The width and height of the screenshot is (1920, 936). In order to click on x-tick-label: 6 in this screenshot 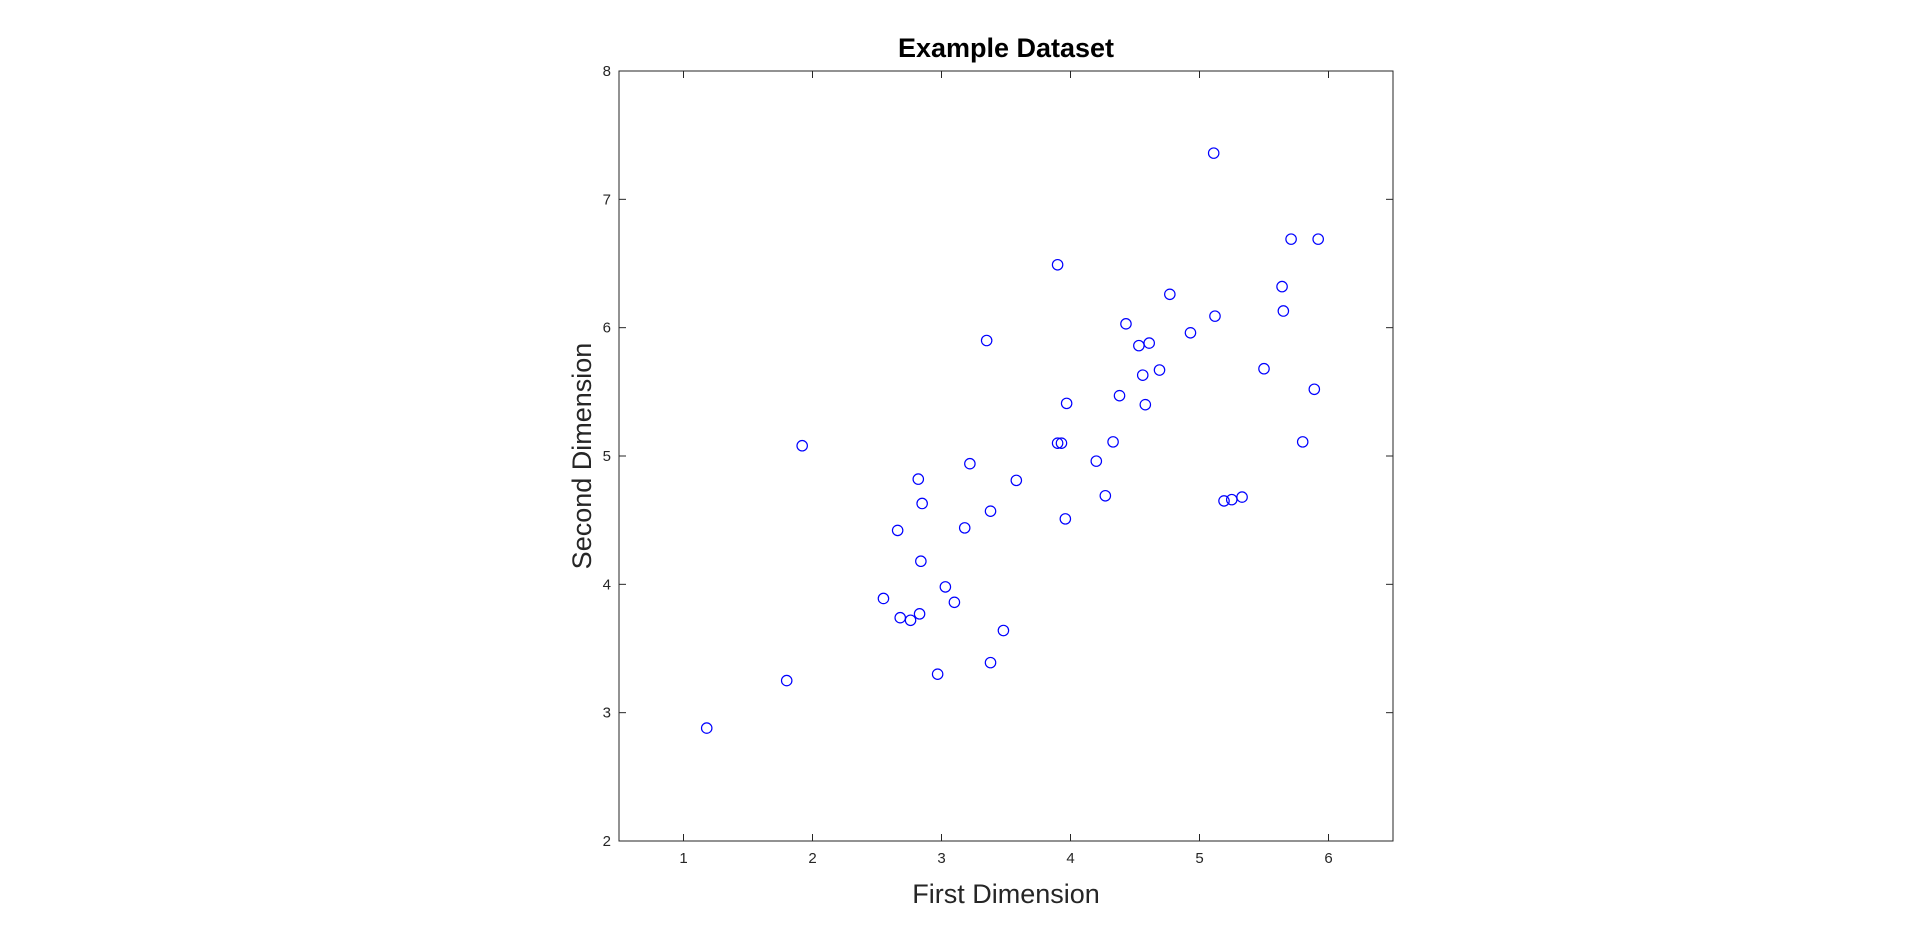, I will do `click(1328, 858)`.